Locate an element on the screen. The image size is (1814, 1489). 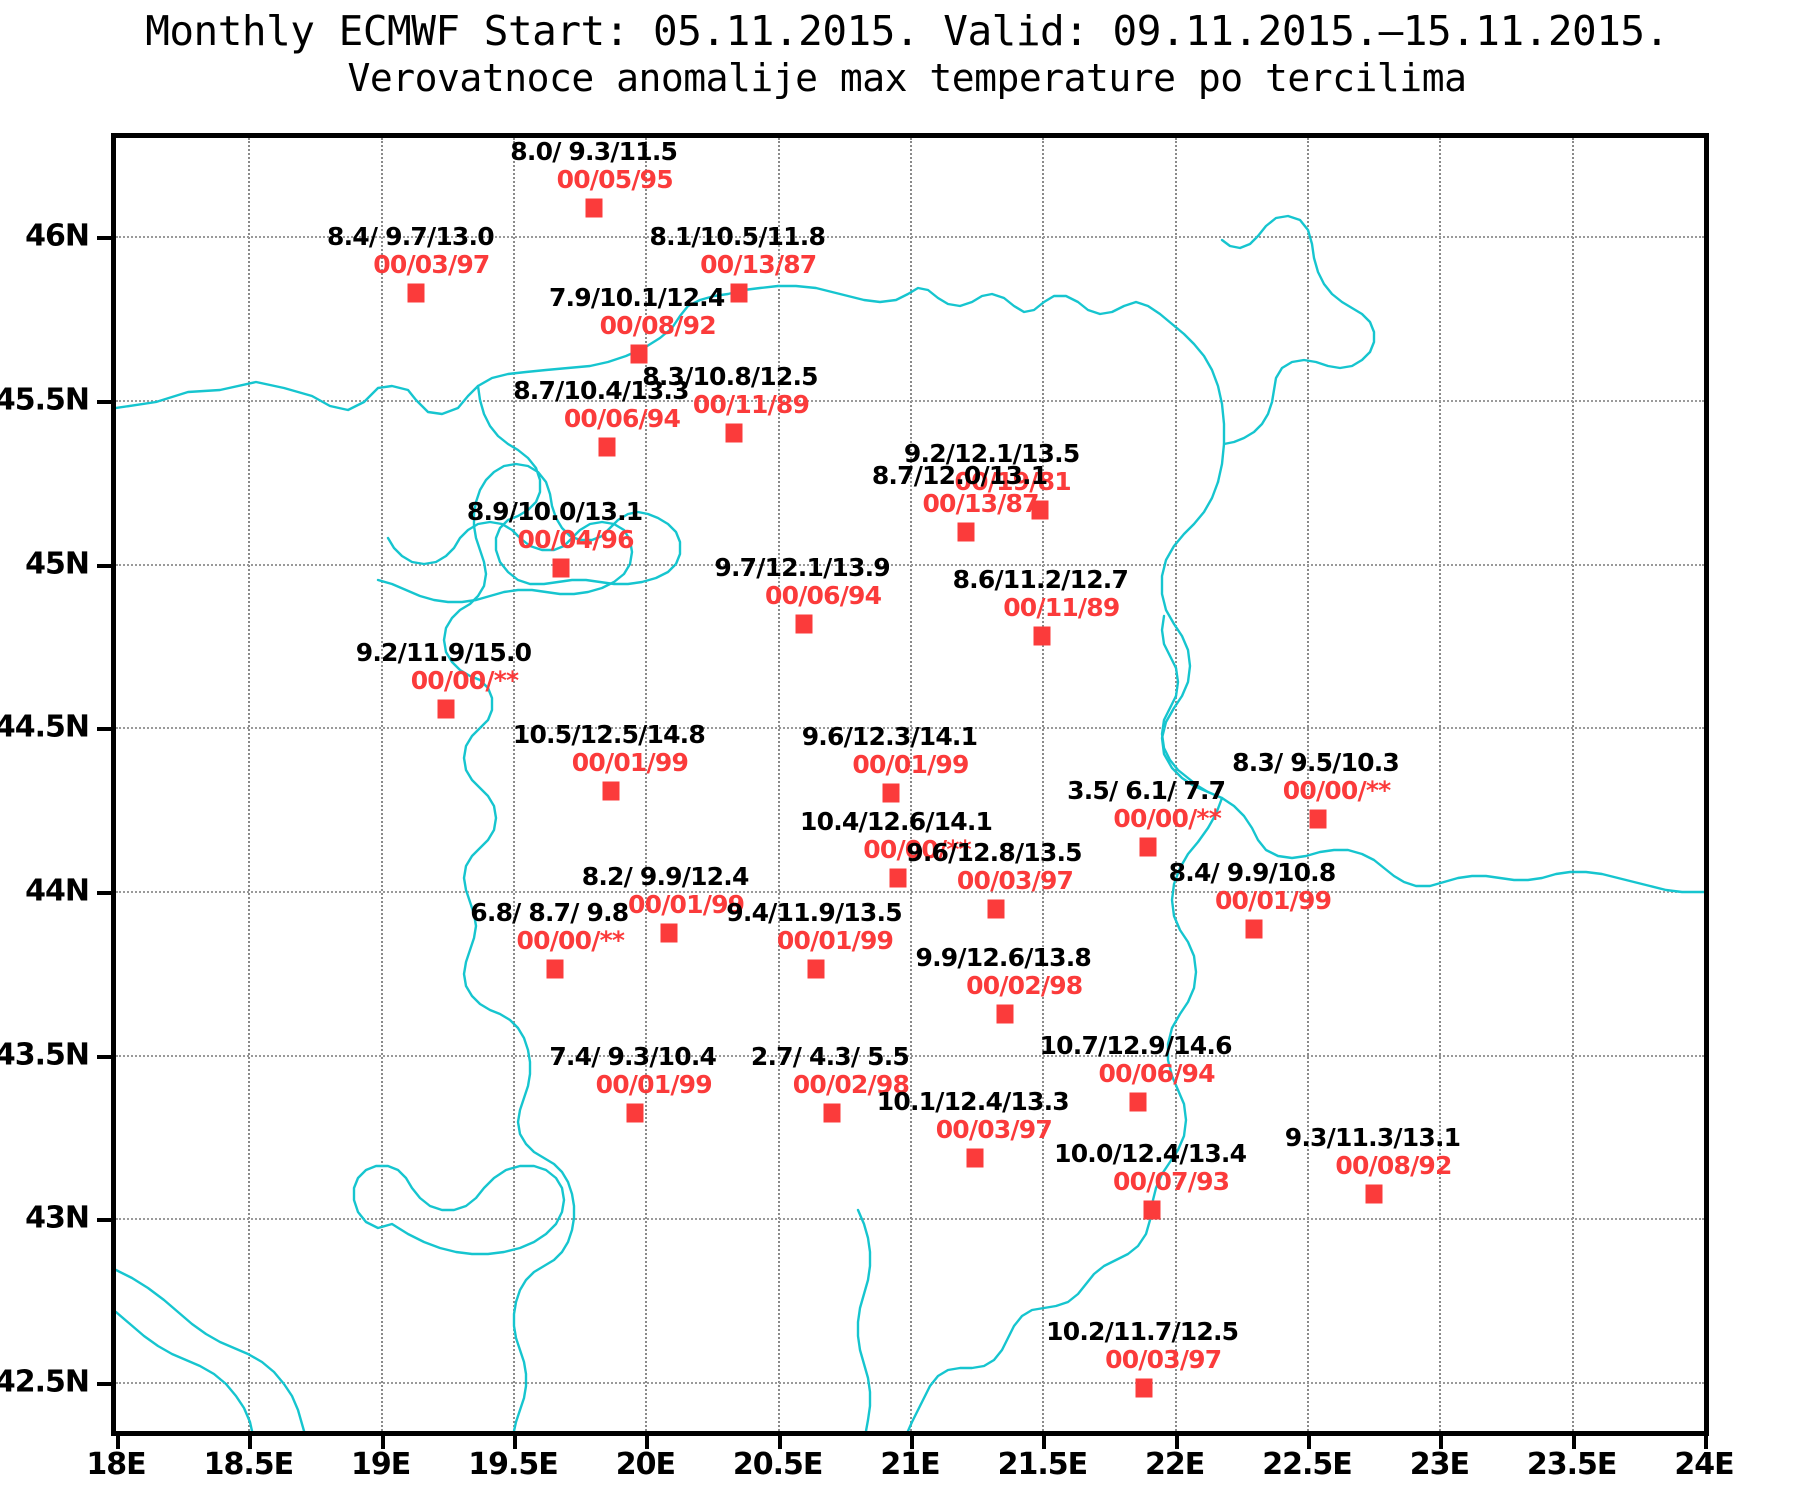
station-label: 10.5/12.5/14.8 00/01/99 is located at coordinates (609, 749).